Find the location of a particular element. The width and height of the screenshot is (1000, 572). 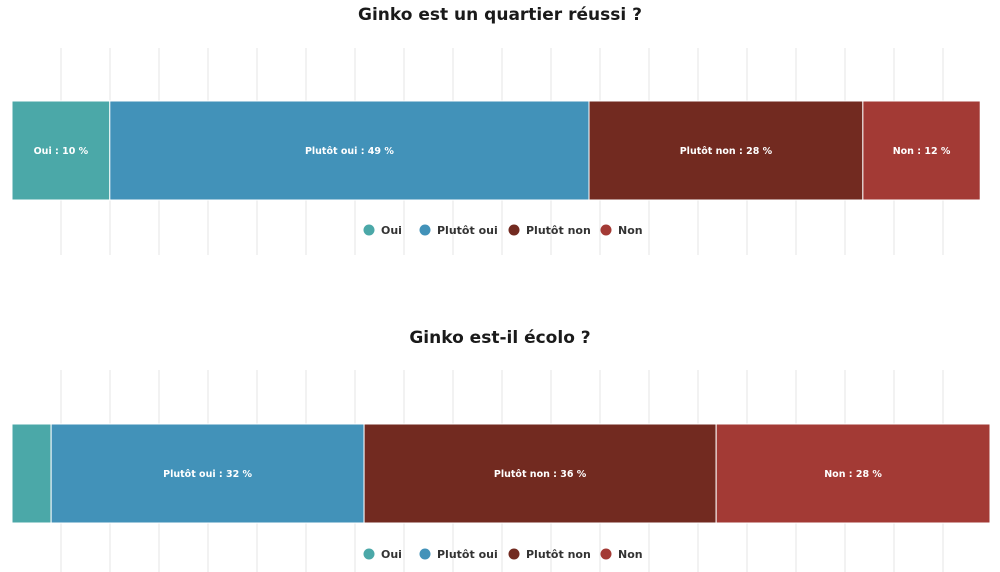

data-label: Oui : 10 % is located at coordinates (61, 151).